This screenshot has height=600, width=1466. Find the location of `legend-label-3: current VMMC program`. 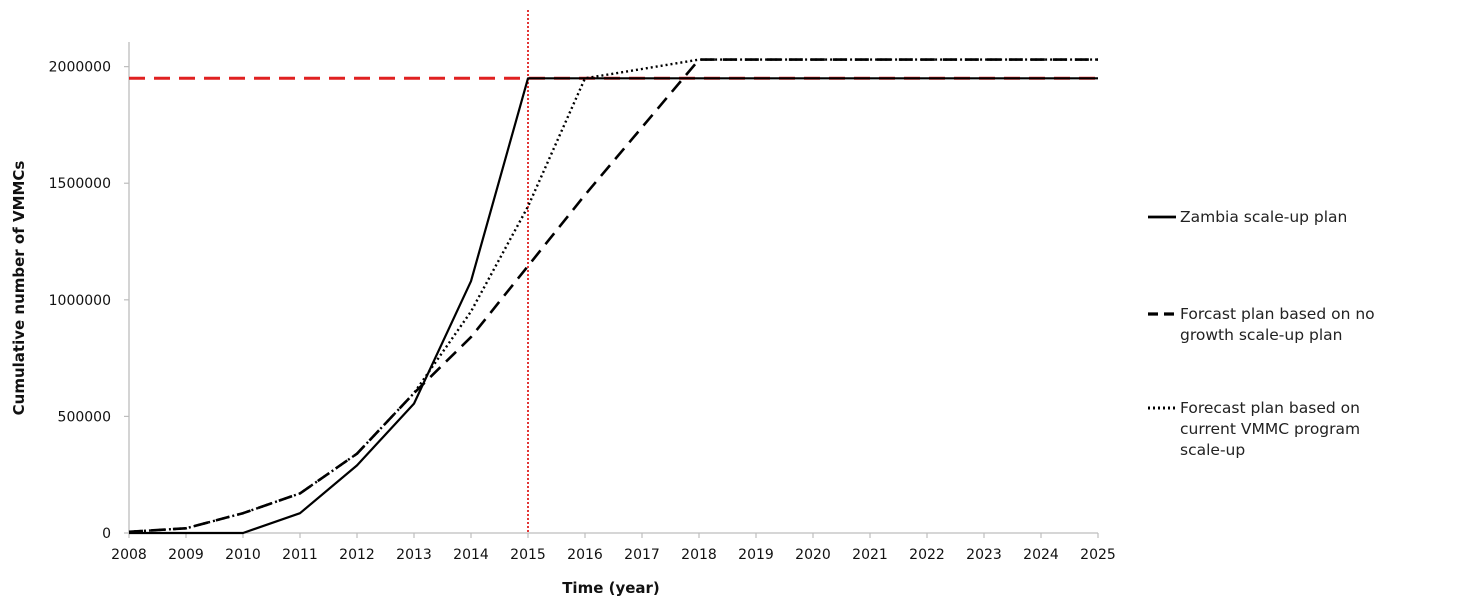

legend-label-3: current VMMC program is located at coordinates (1270, 429).